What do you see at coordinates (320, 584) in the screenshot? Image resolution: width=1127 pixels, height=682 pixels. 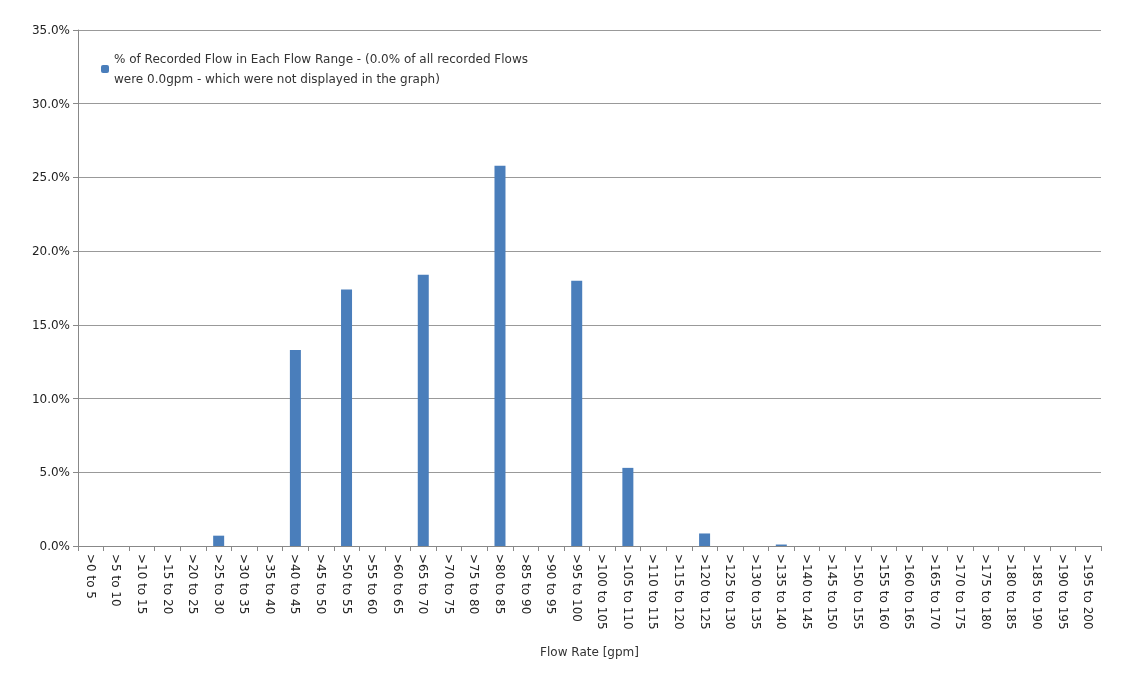 I see `x-tick-label: >45 to 50` at bounding box center [320, 584].